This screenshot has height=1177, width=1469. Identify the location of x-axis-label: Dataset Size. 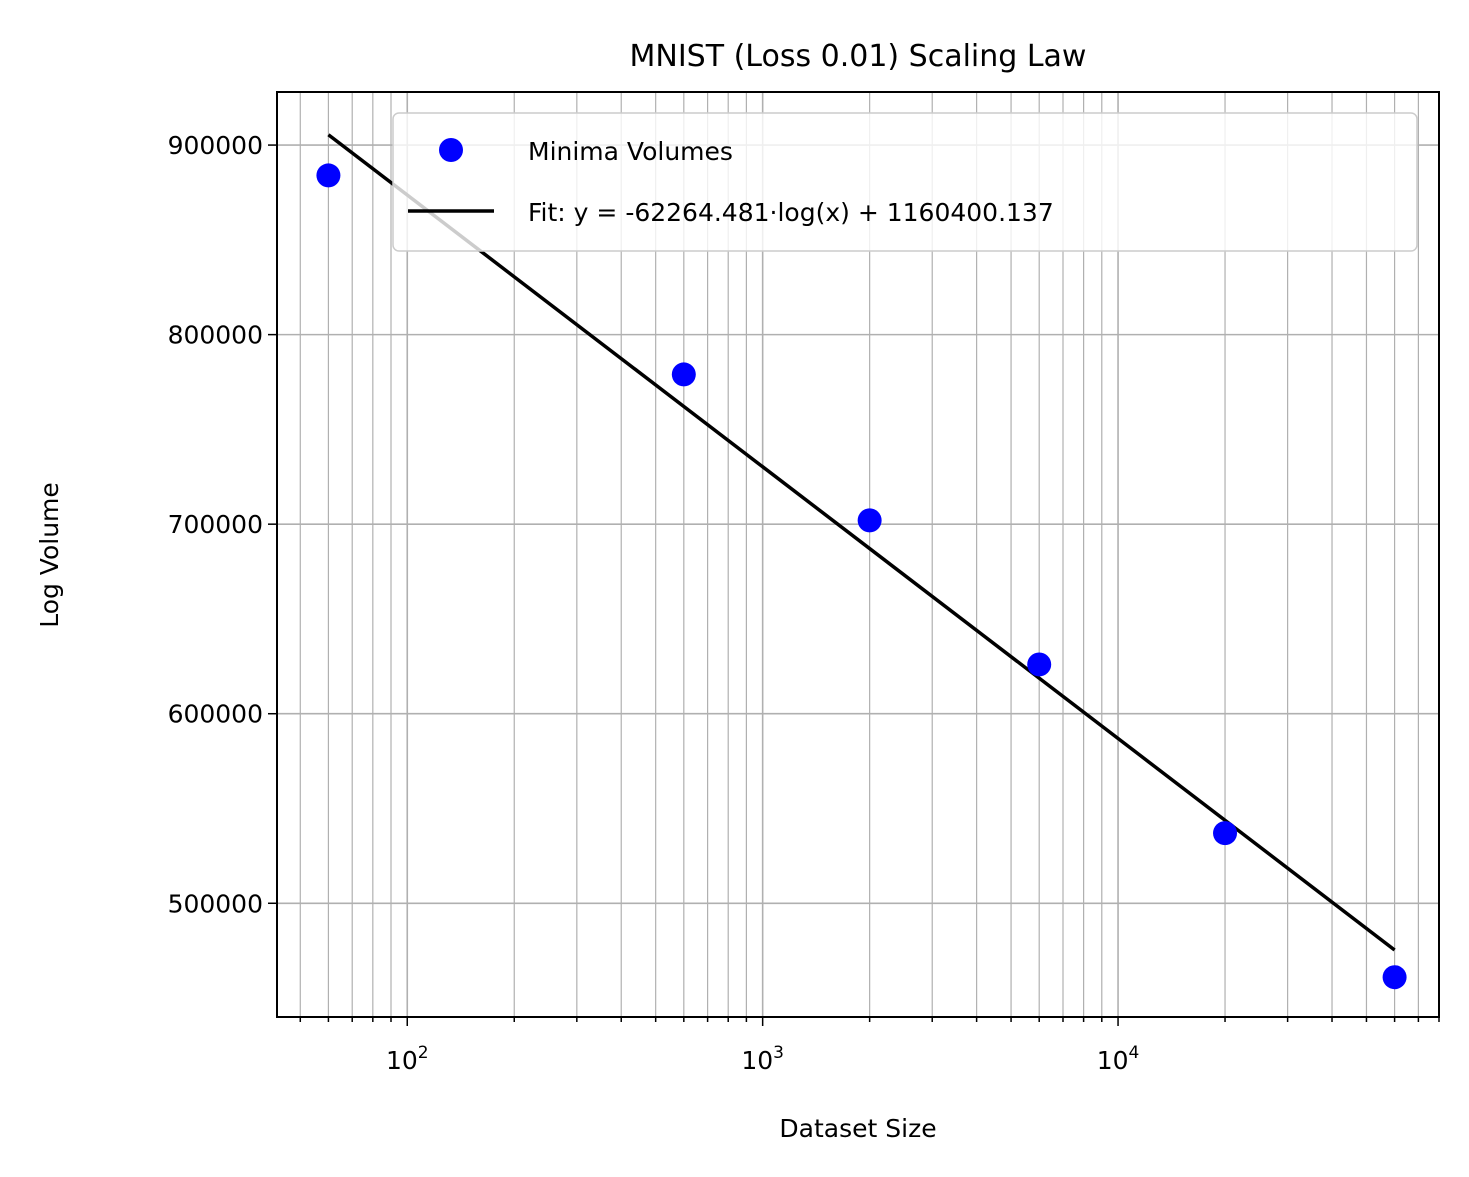
(857, 1128).